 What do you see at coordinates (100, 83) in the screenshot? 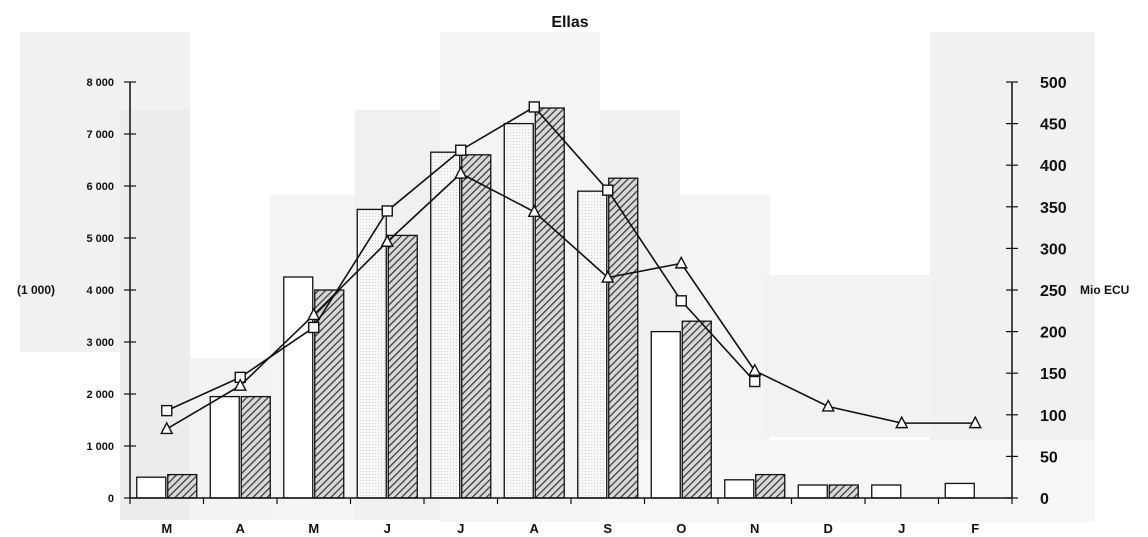
I see `left-tick-label: 8 000` at bounding box center [100, 83].